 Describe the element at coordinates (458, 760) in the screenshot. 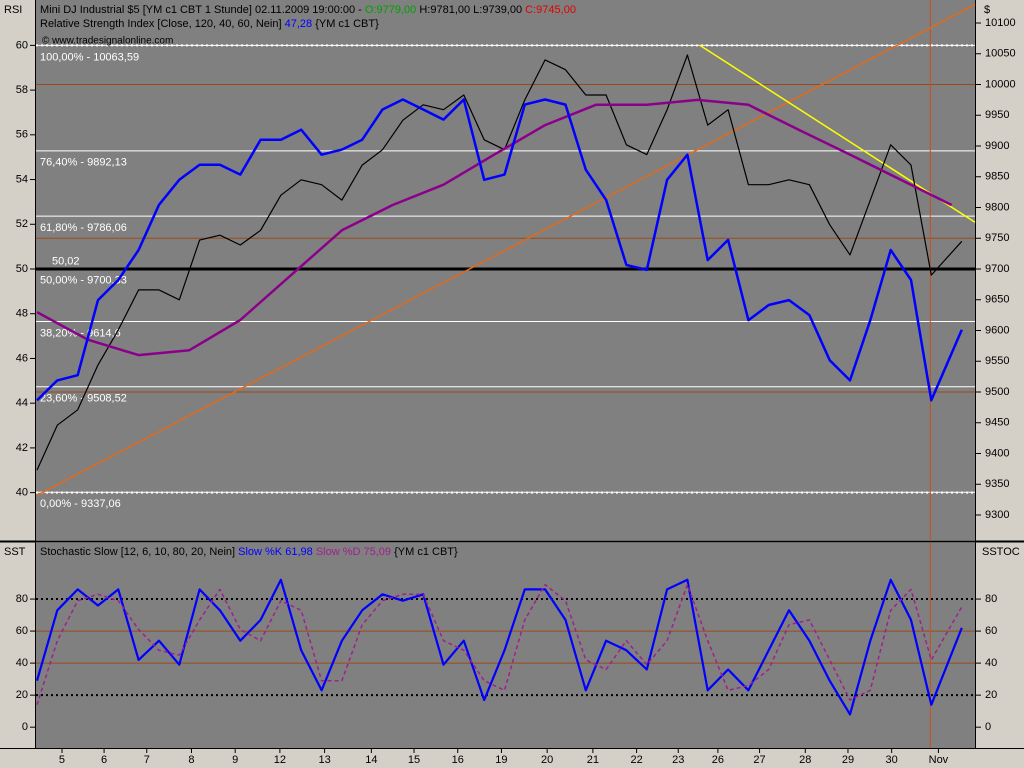

I see `x-tick-label: 16` at that location.